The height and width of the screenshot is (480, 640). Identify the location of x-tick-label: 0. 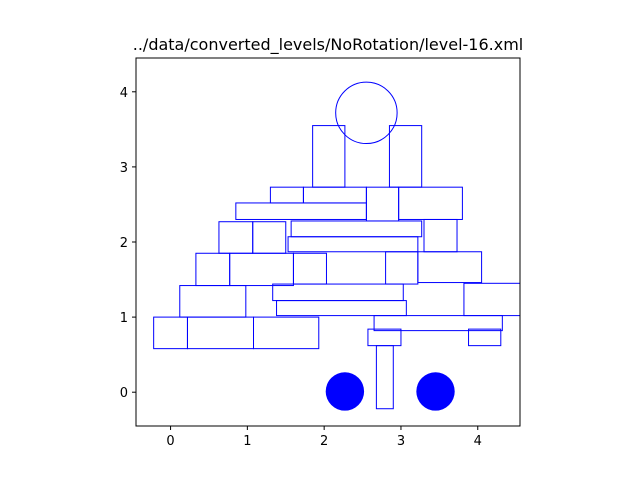
(170, 441).